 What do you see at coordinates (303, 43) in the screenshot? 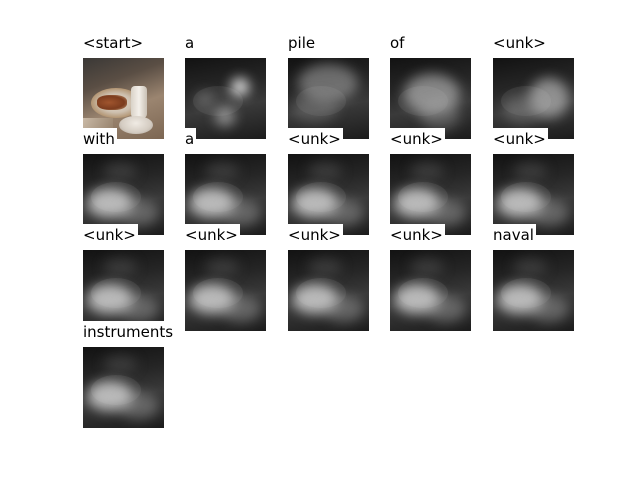
I see `word-label: pile` at bounding box center [303, 43].